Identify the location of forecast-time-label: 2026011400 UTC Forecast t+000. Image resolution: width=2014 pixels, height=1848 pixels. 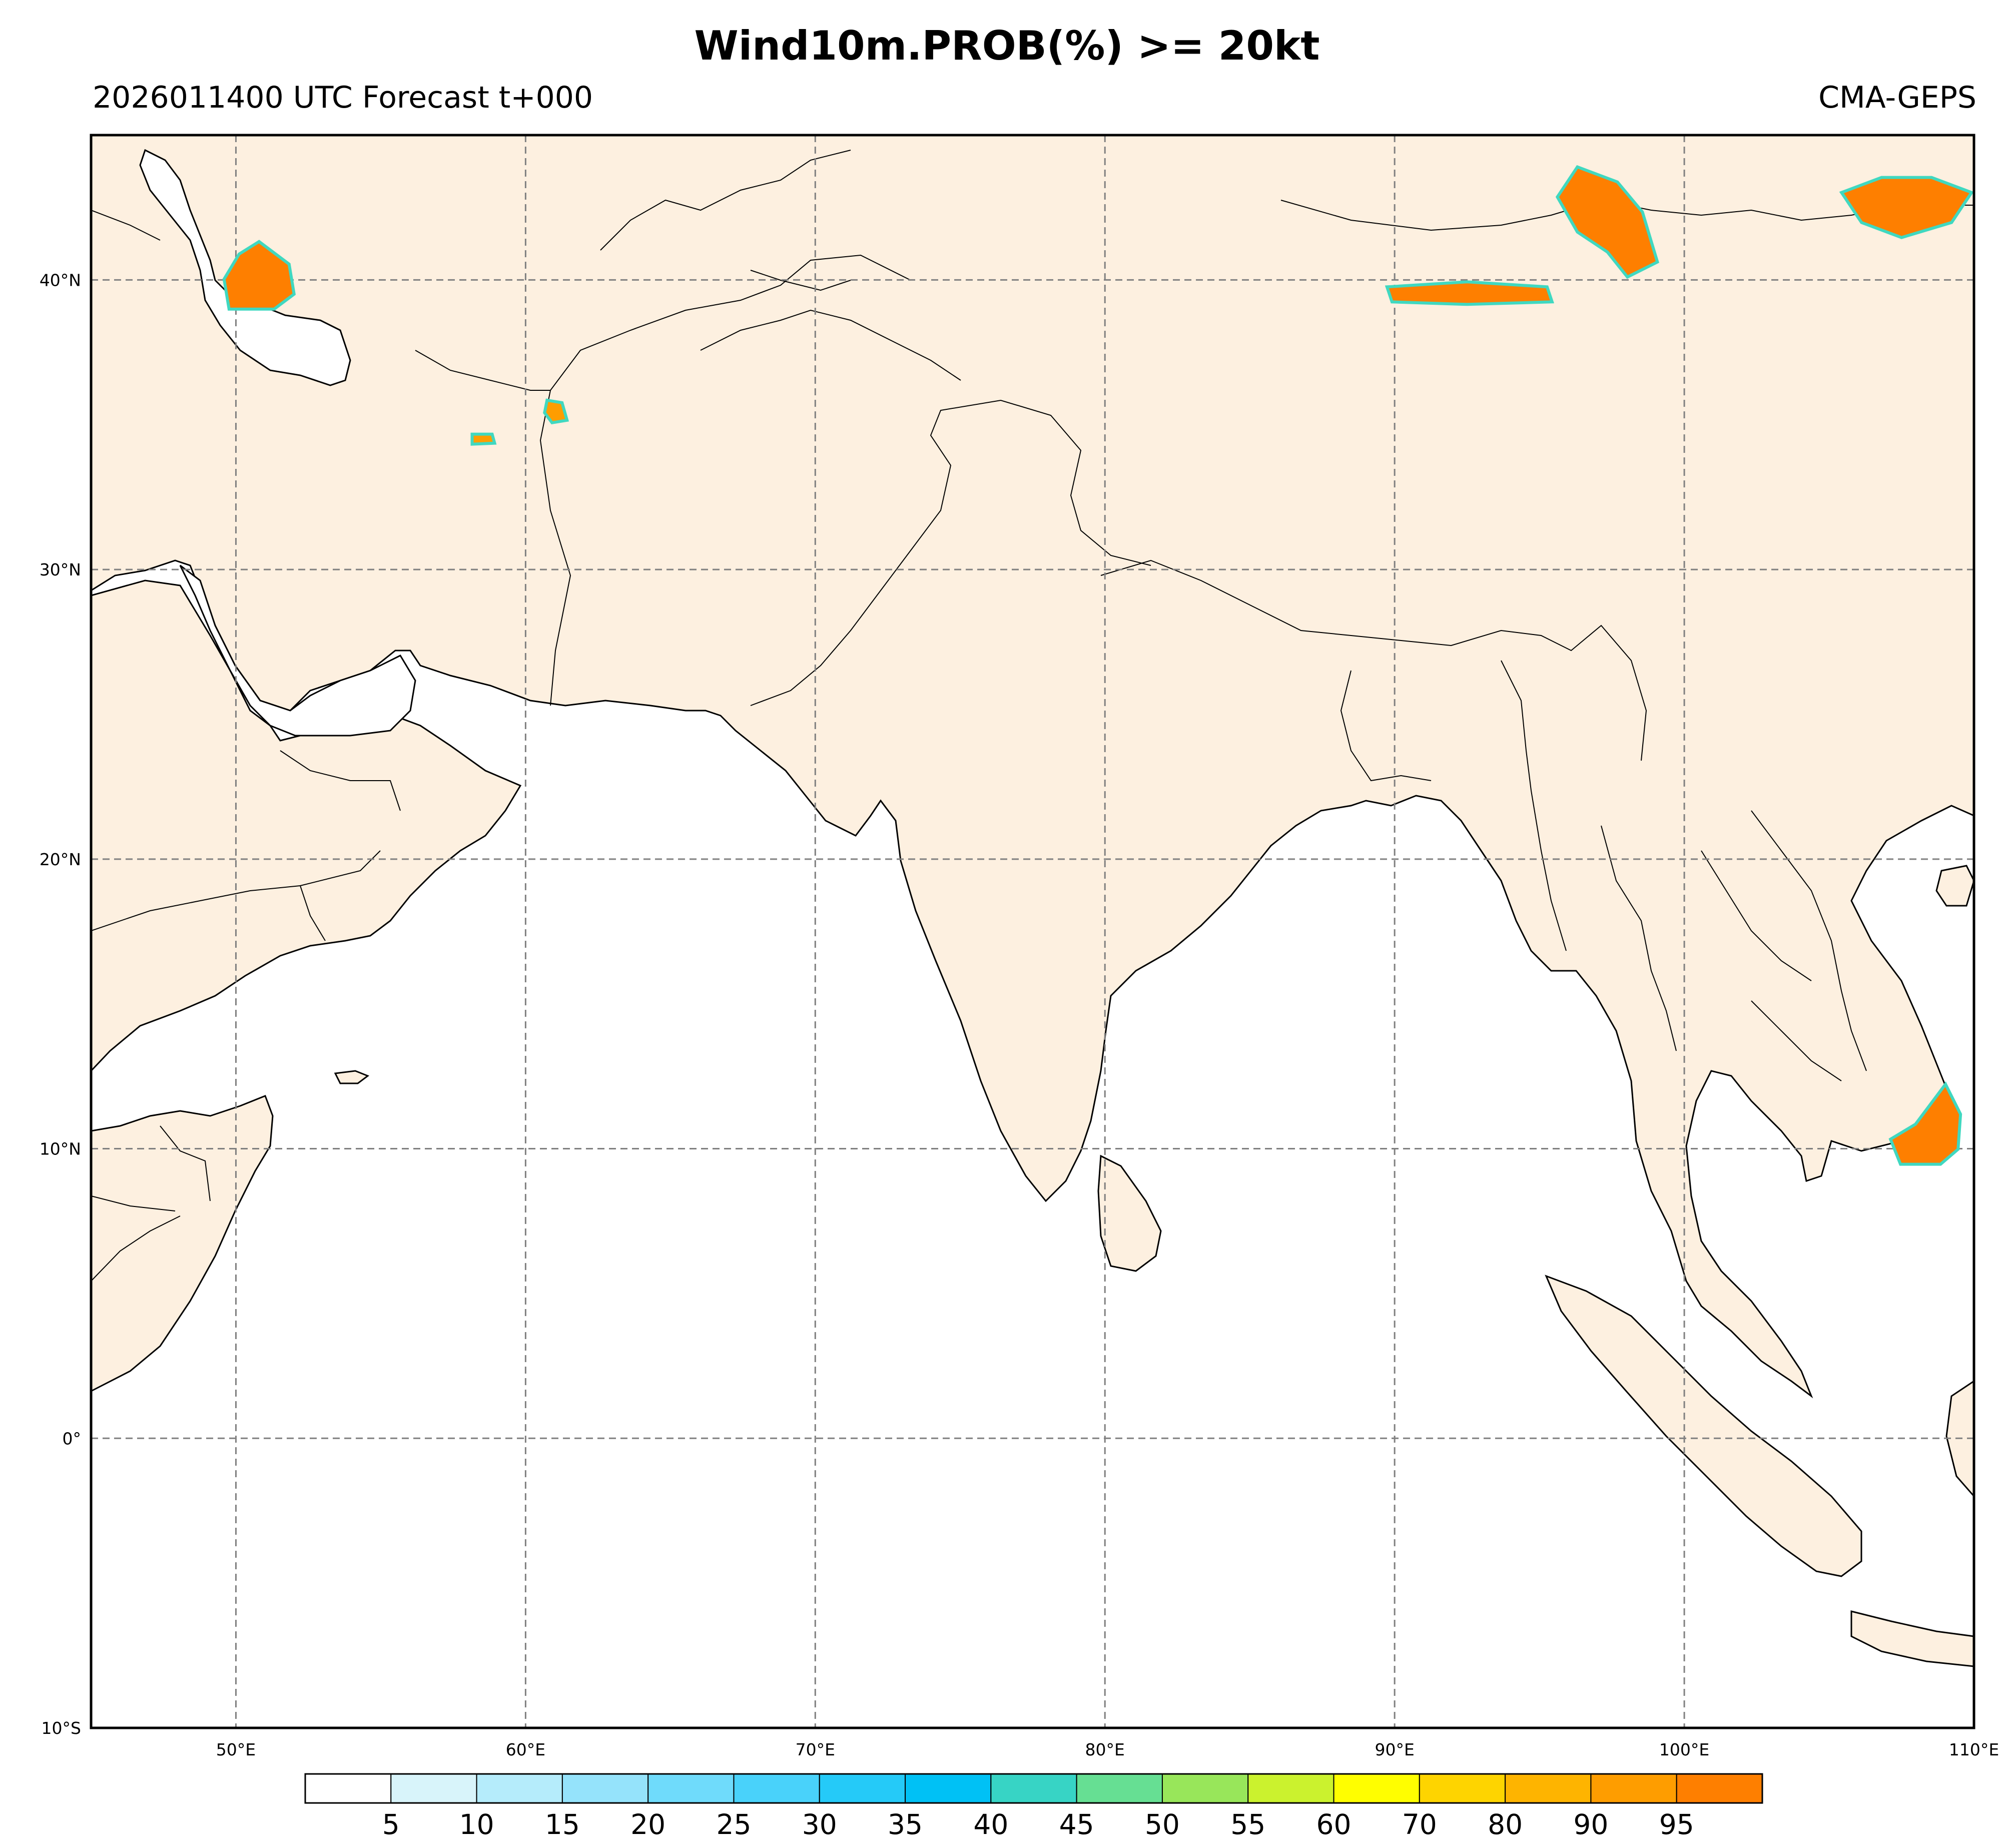
(343, 97).